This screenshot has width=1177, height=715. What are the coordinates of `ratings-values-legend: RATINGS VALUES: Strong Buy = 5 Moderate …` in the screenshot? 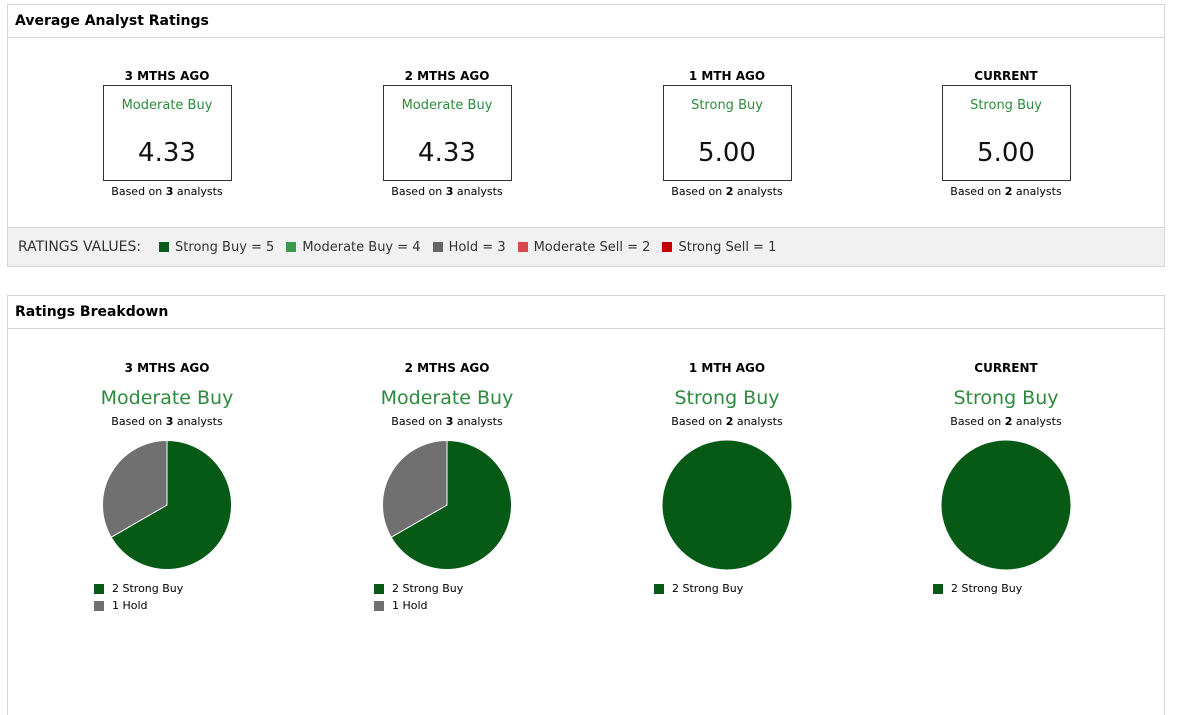 It's located at (586, 246).